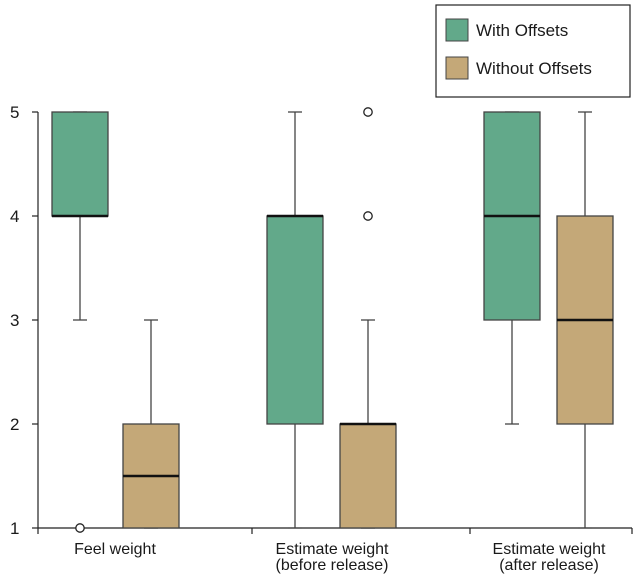 The width and height of the screenshot is (640, 580). What do you see at coordinates (533, 51) in the screenshot?
I see `legend: With Offsets Without Offsets` at bounding box center [533, 51].